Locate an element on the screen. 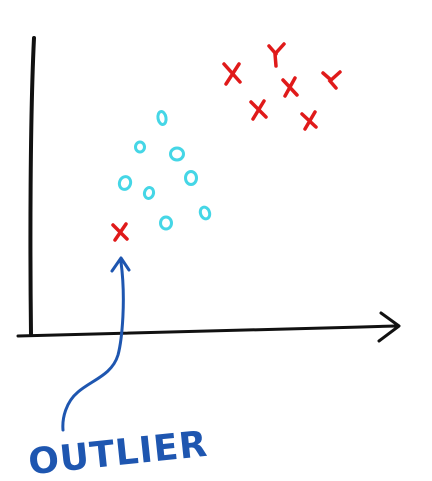 This screenshot has height=481, width=432. y-axis is located at coordinates (32, 186).